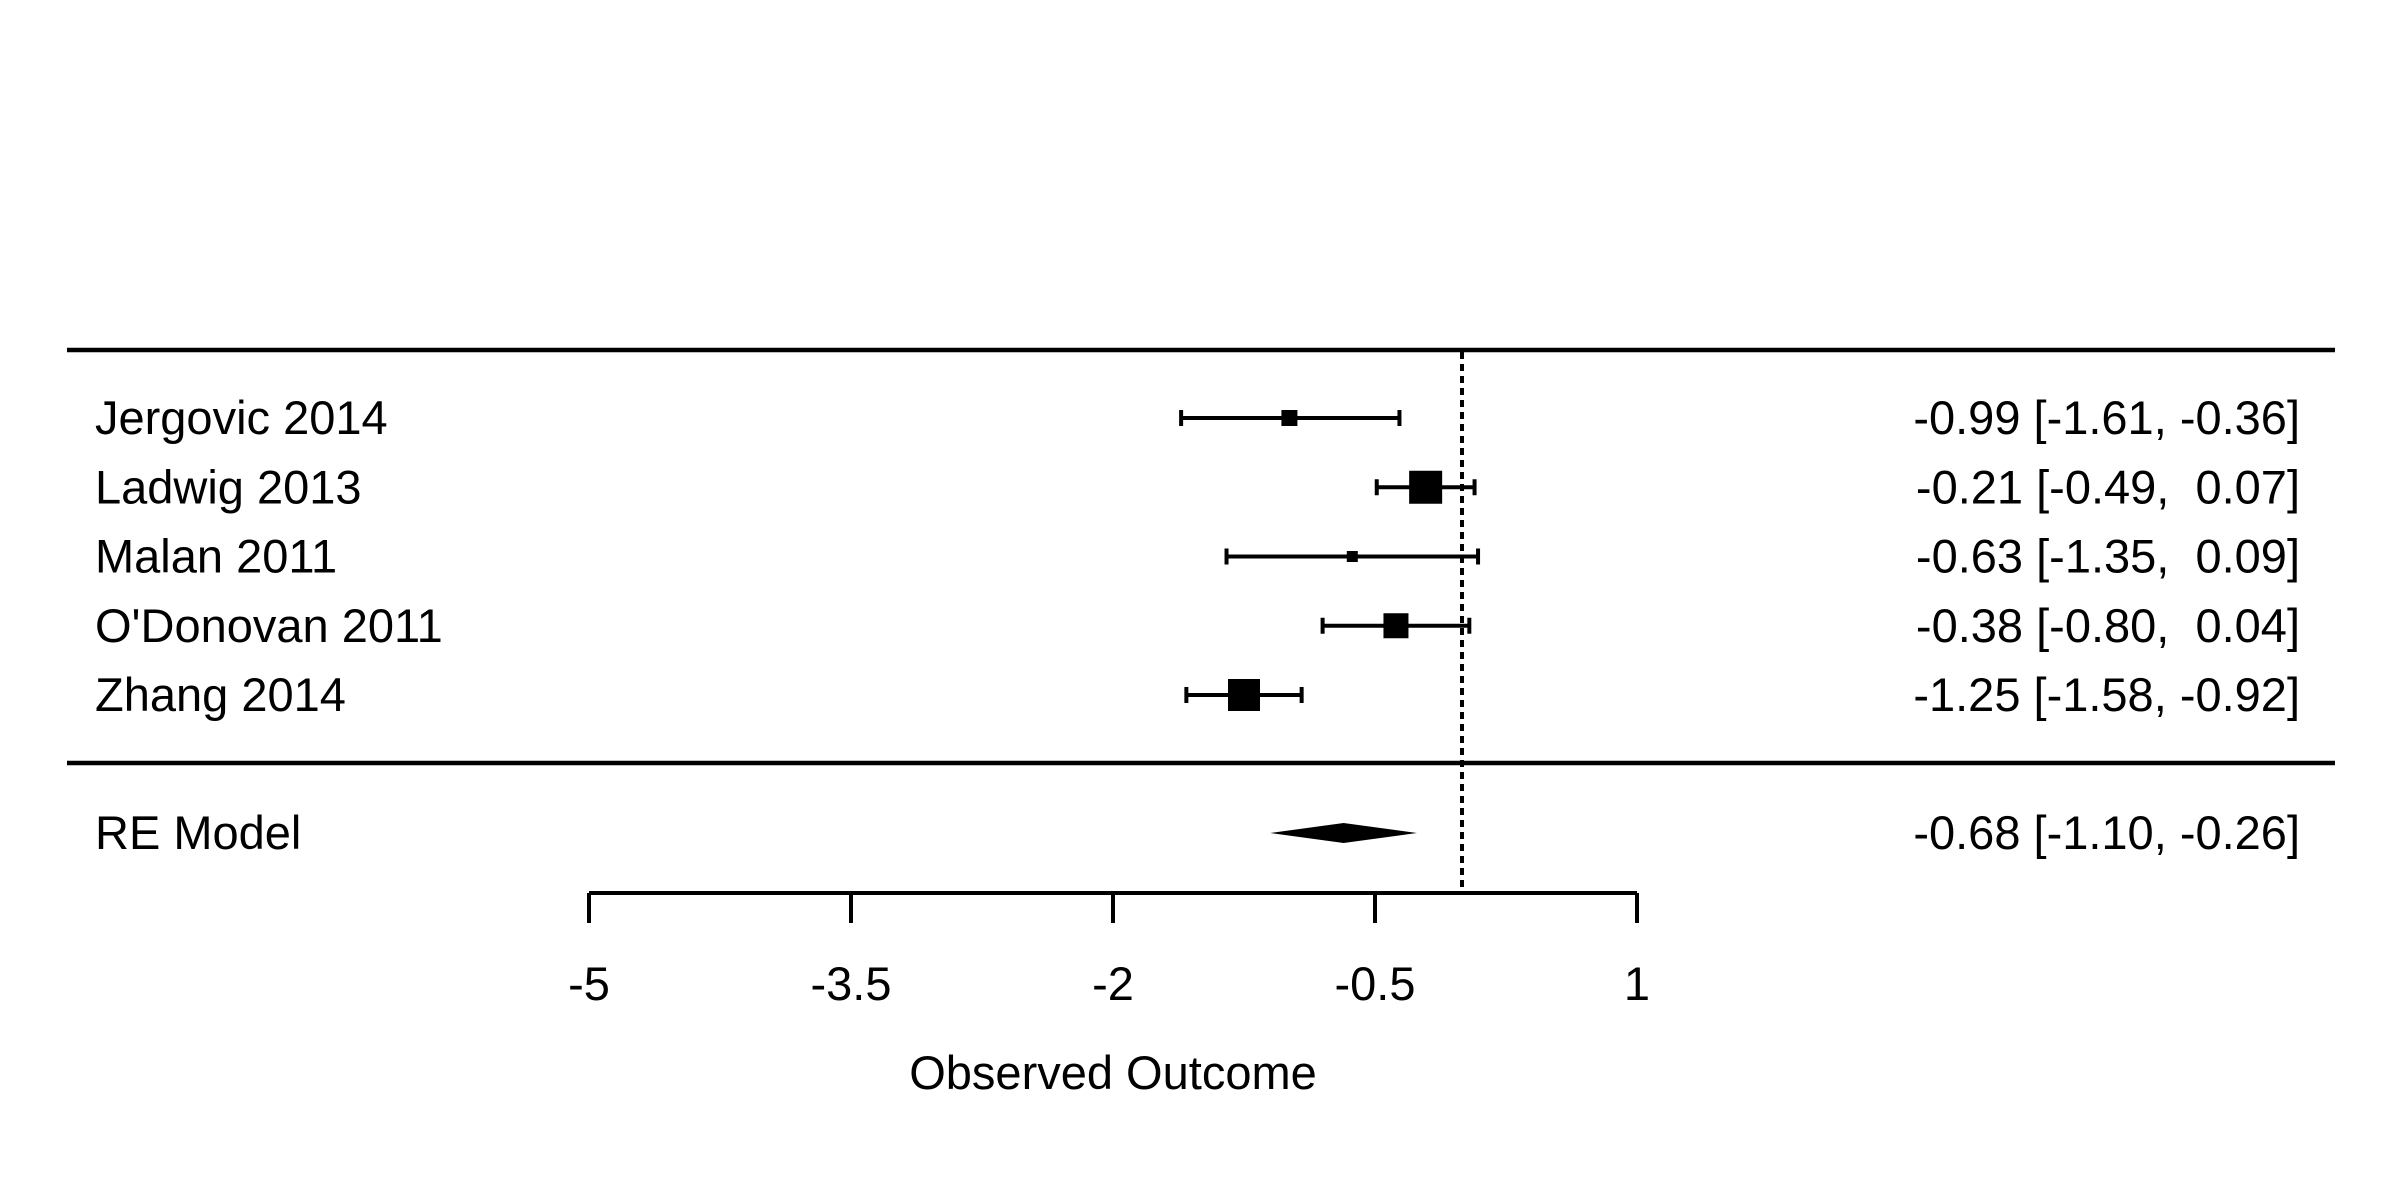 Image resolution: width=2400 pixels, height=1200 pixels. What do you see at coordinates (851, 983) in the screenshot?
I see `x-axis-tick-label: -3.5` at bounding box center [851, 983].